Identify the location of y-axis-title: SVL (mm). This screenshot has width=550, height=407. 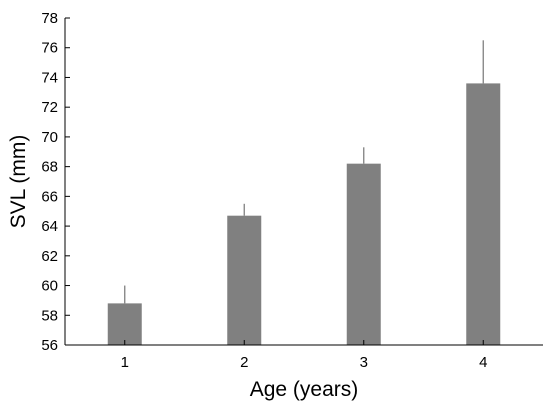
(18, 182).